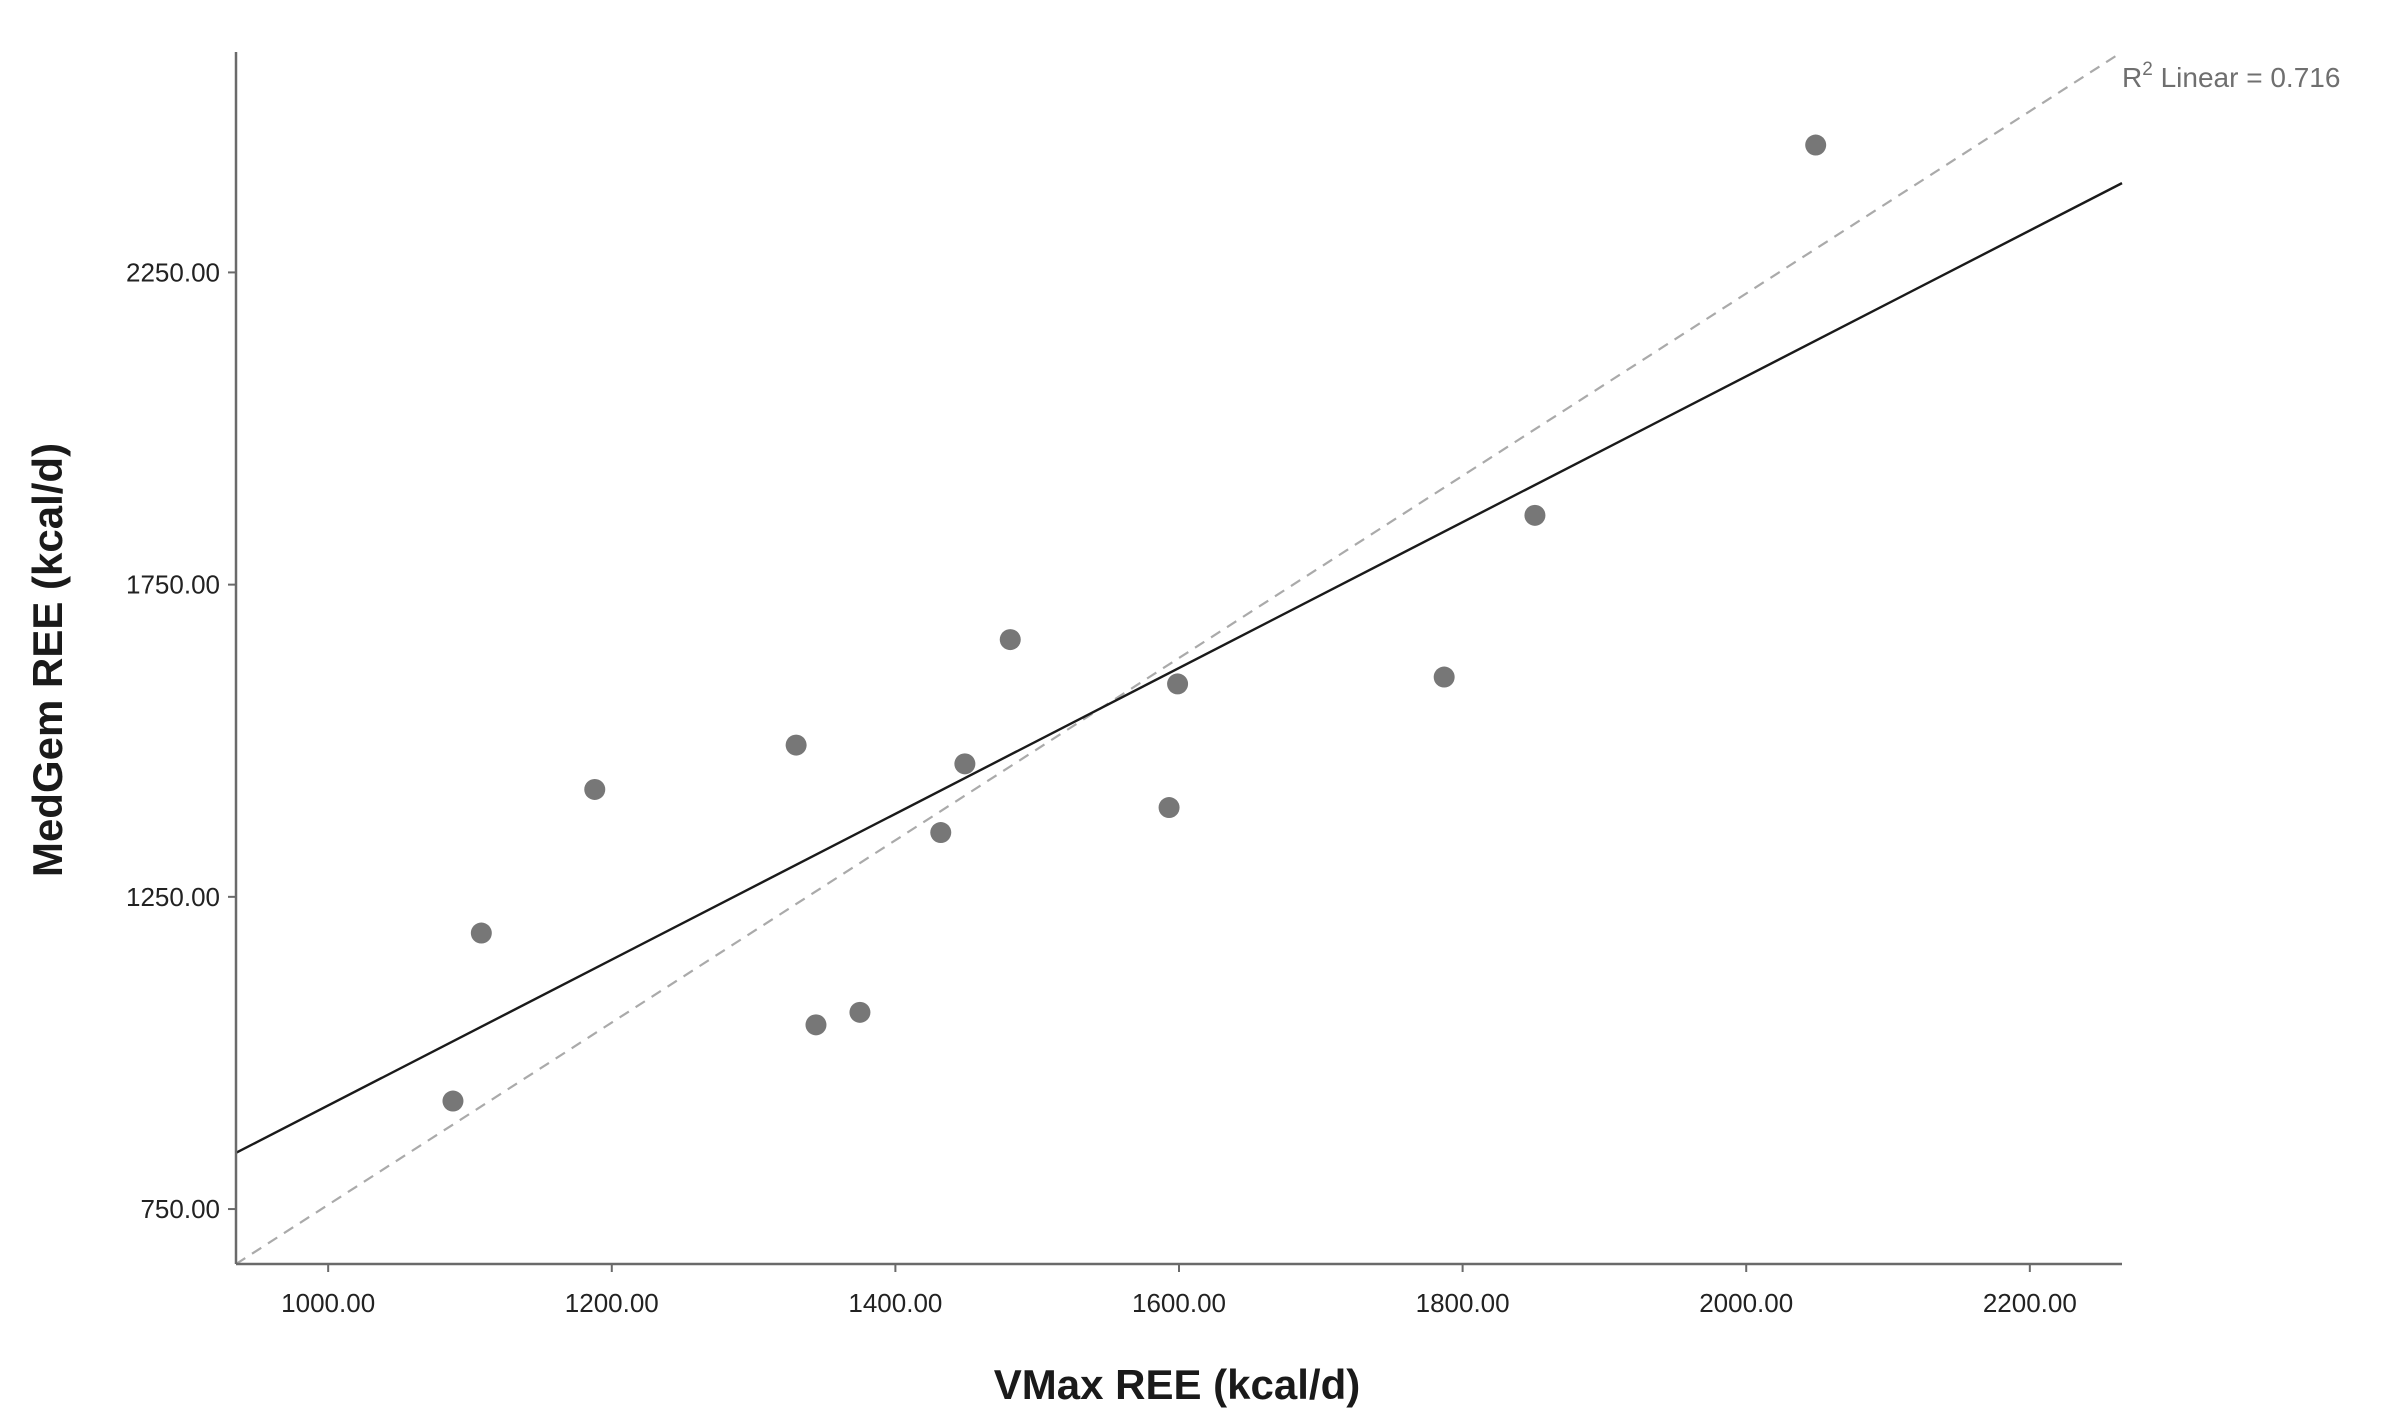  I want to click on x-tick-label: 1200.00, so click(612, 1303).